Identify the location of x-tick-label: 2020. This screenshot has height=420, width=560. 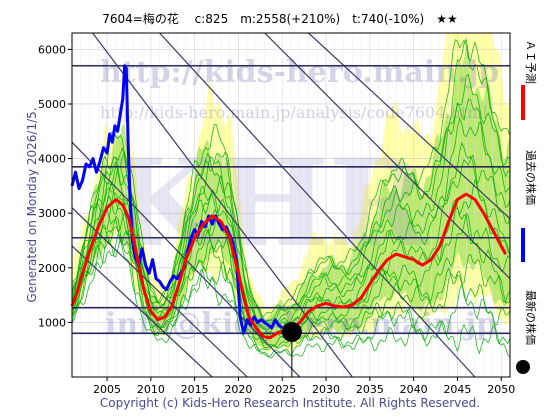
(238, 389).